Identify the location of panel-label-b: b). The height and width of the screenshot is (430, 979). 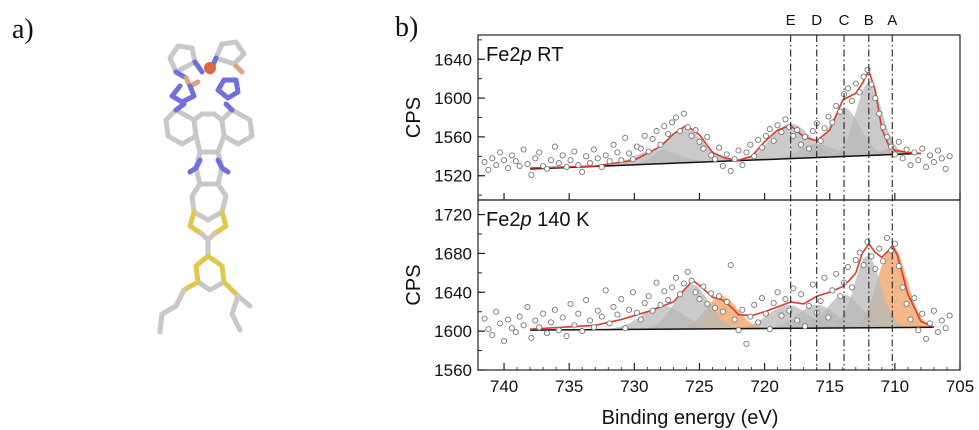
(407, 27).